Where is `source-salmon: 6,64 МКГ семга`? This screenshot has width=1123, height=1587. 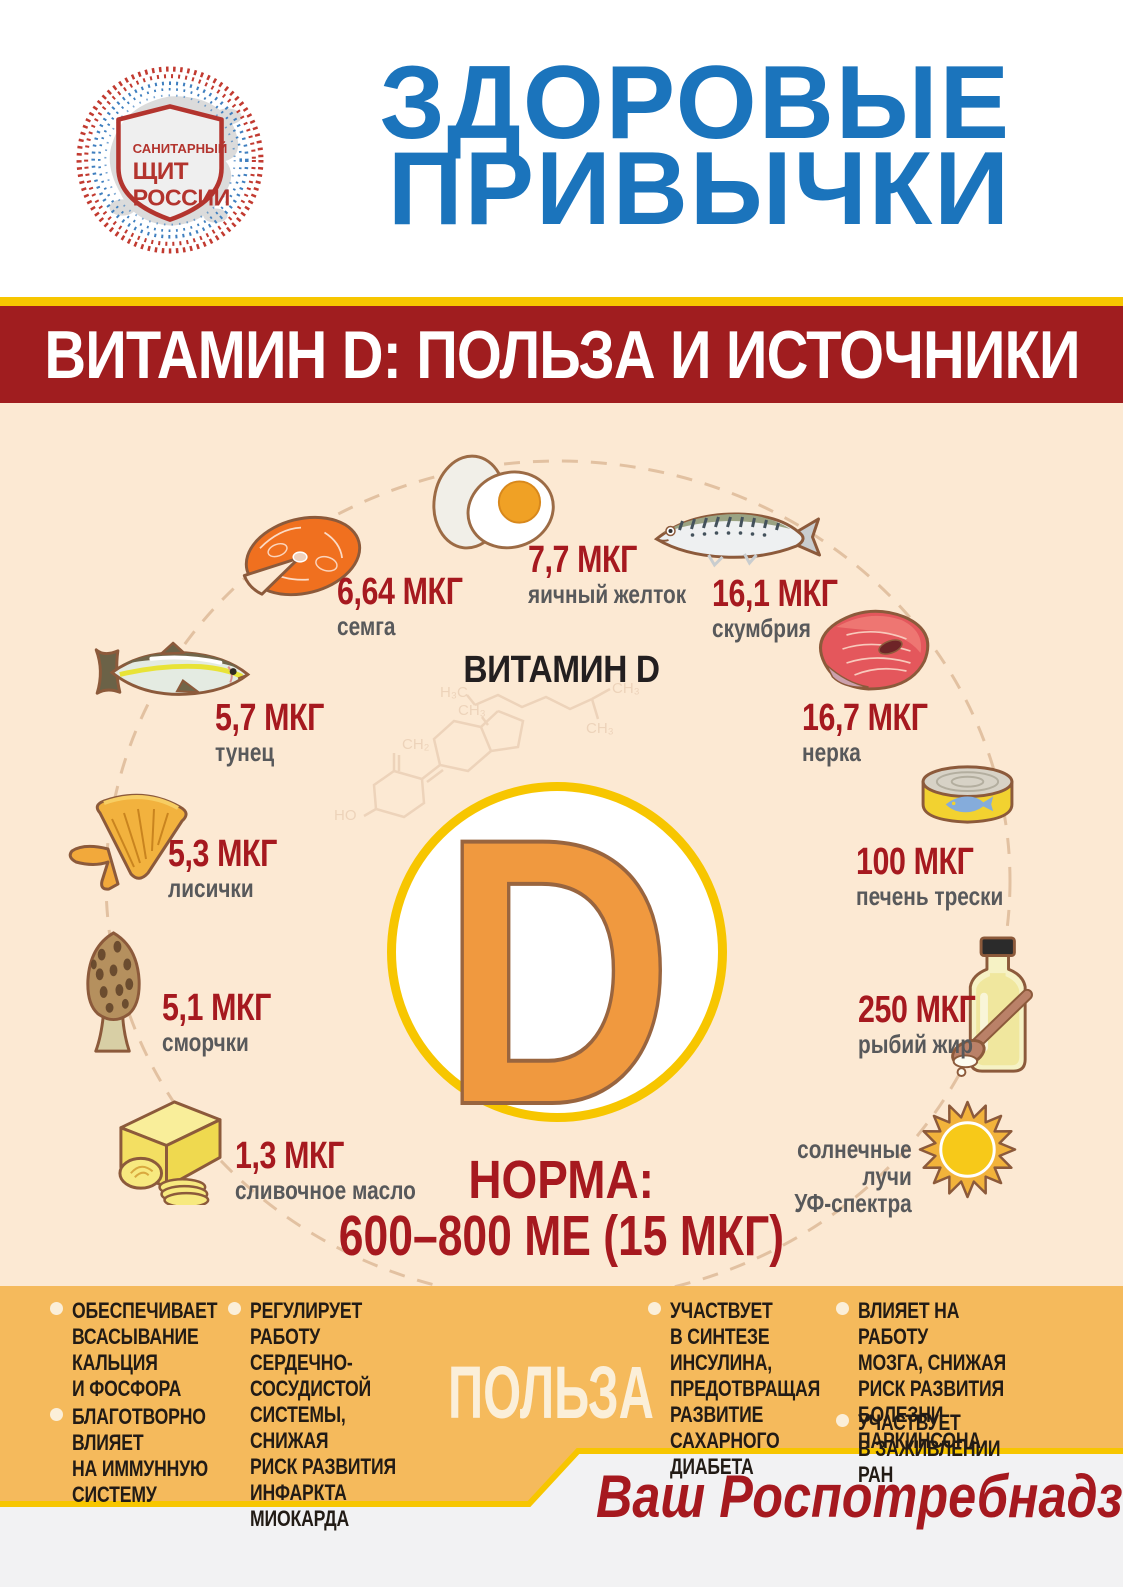 source-salmon: 6,64 МКГ семга is located at coordinates (415, 606).